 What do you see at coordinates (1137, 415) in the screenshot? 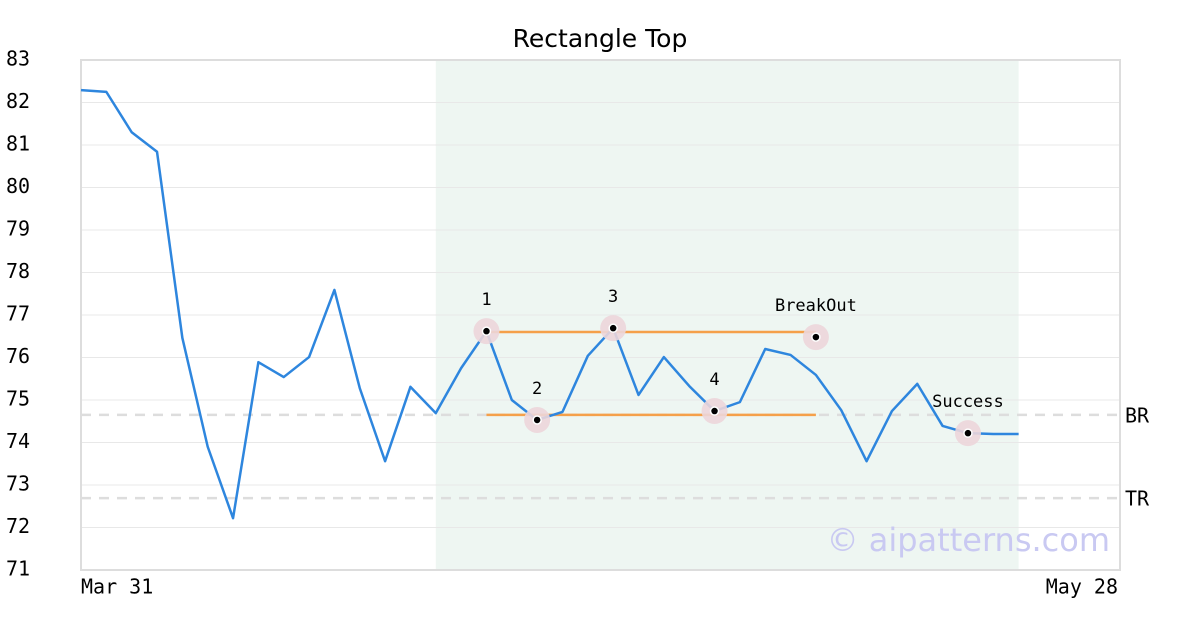
I see `level-label: BR` at bounding box center [1137, 415].